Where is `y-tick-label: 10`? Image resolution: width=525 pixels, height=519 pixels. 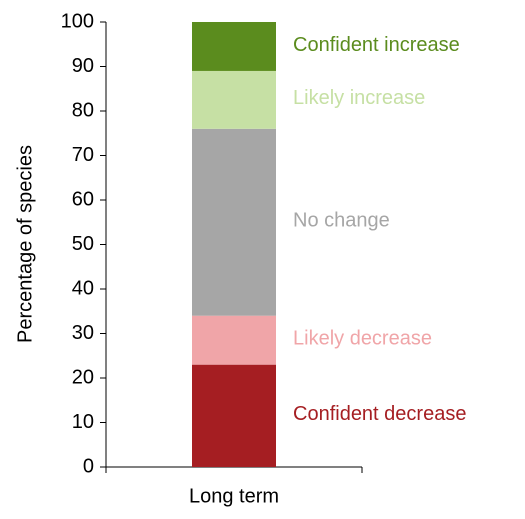
y-tick-label: 10 is located at coordinates (83, 422).